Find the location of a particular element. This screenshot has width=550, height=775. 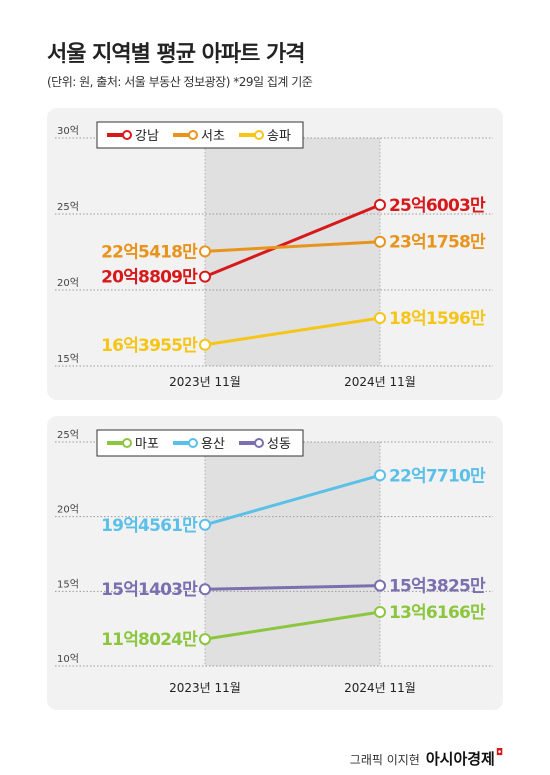

title-divider is located at coordinates (275, 60).